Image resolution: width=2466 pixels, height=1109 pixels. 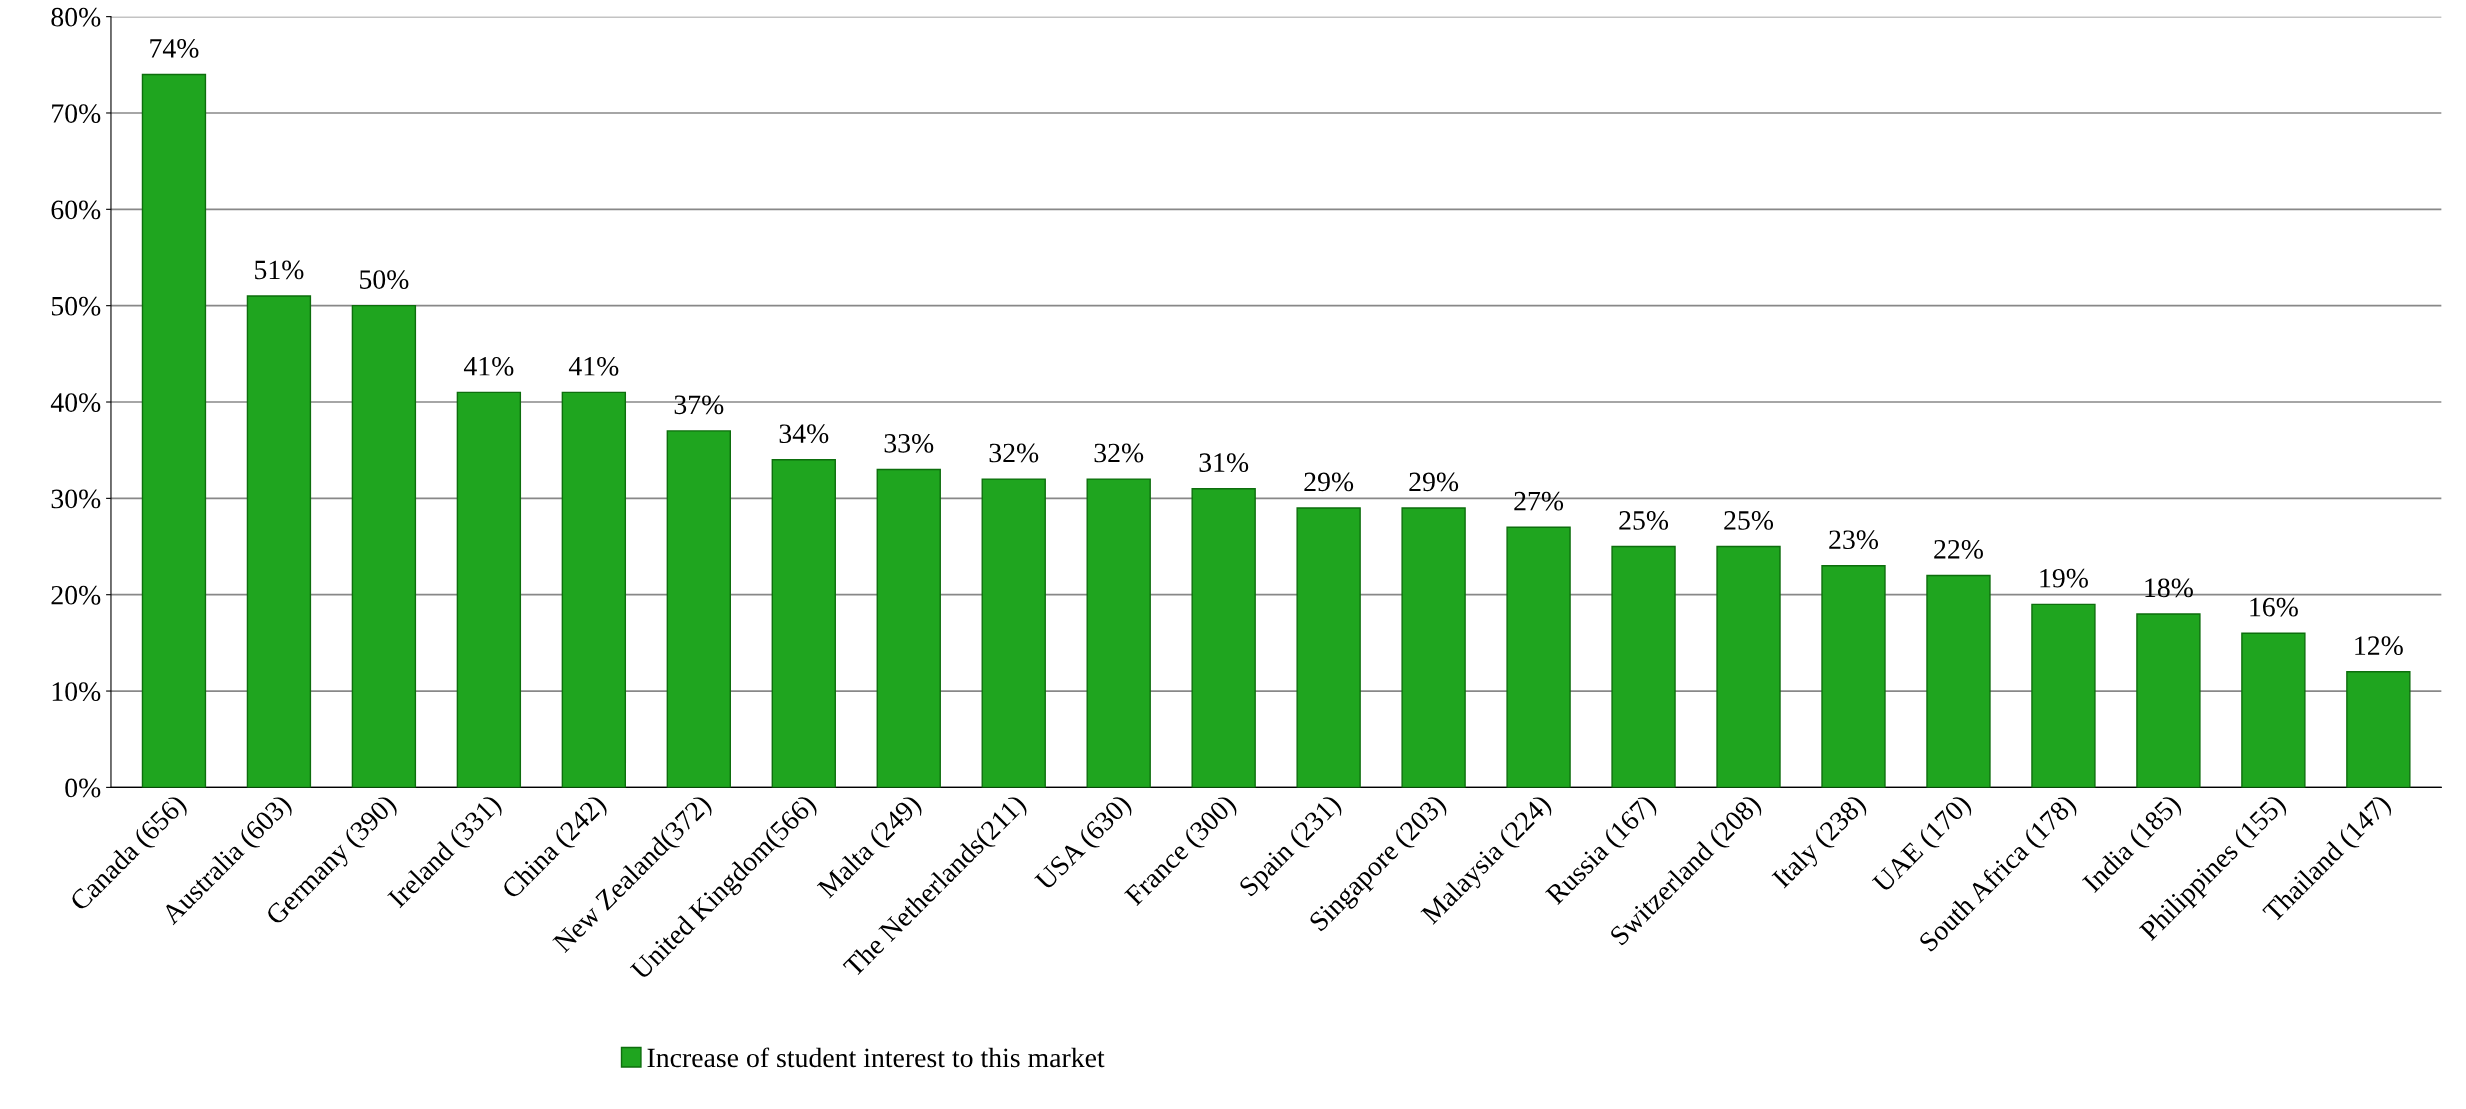 What do you see at coordinates (876, 1057) in the screenshot?
I see `legend-label: Increase of student interest to this market` at bounding box center [876, 1057].